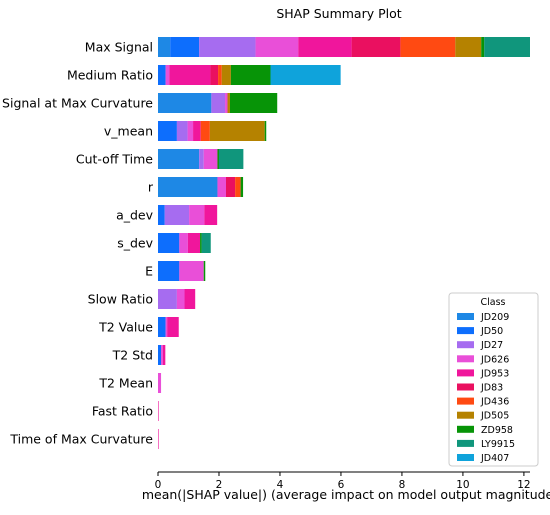 This screenshot has width=550, height=515. I want to click on x-axis-ticks: 0 2 4 6 8 10 12, so click(343, 481).